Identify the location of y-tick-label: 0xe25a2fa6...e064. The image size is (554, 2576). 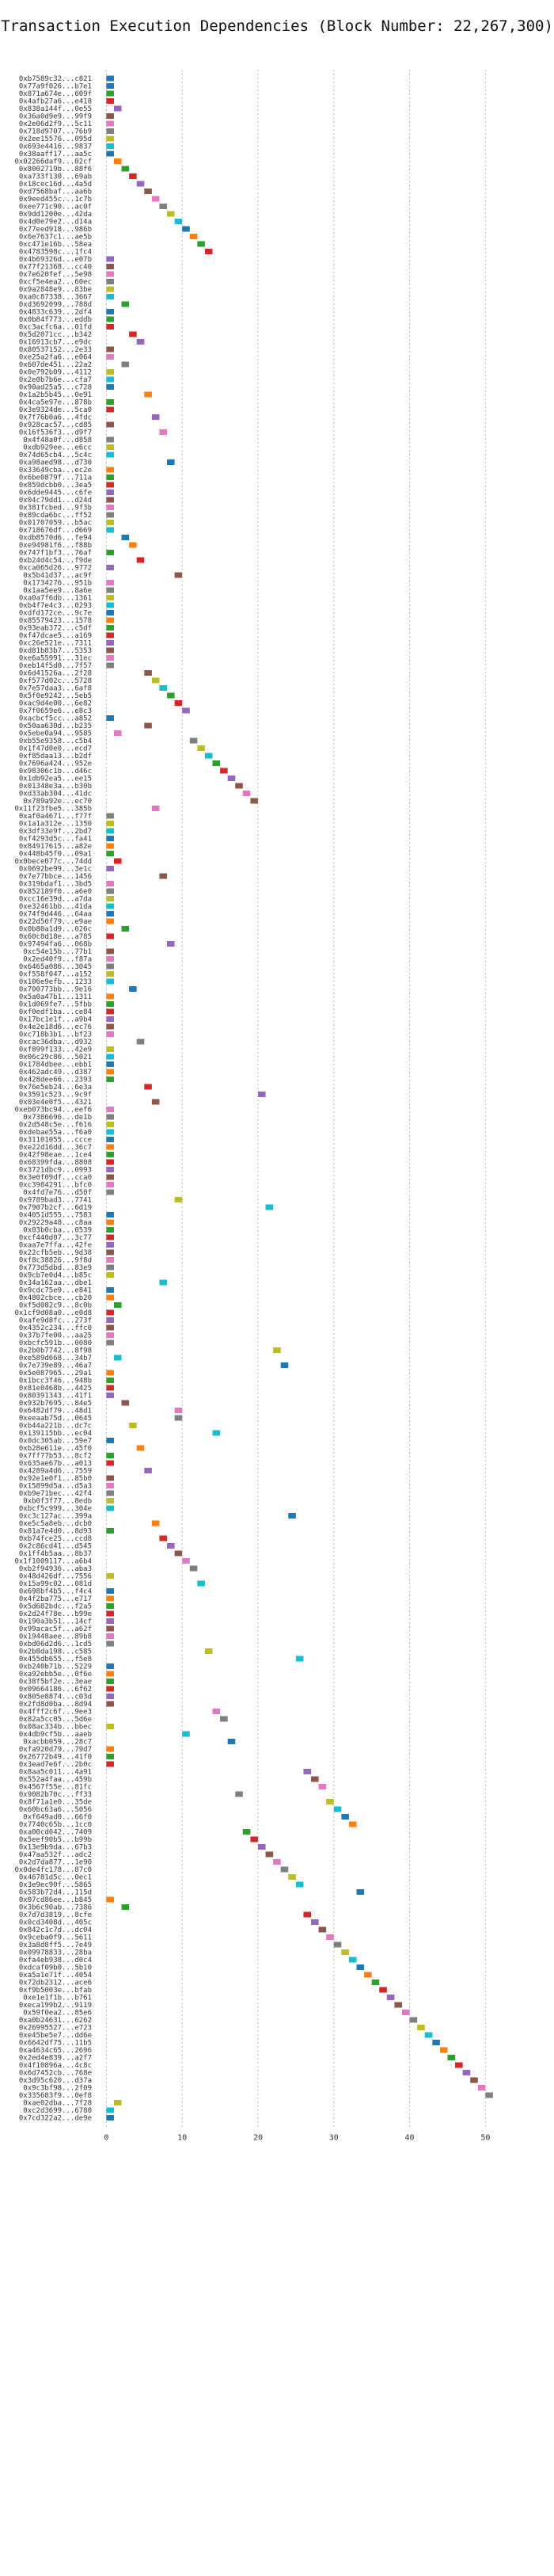
(56, 358).